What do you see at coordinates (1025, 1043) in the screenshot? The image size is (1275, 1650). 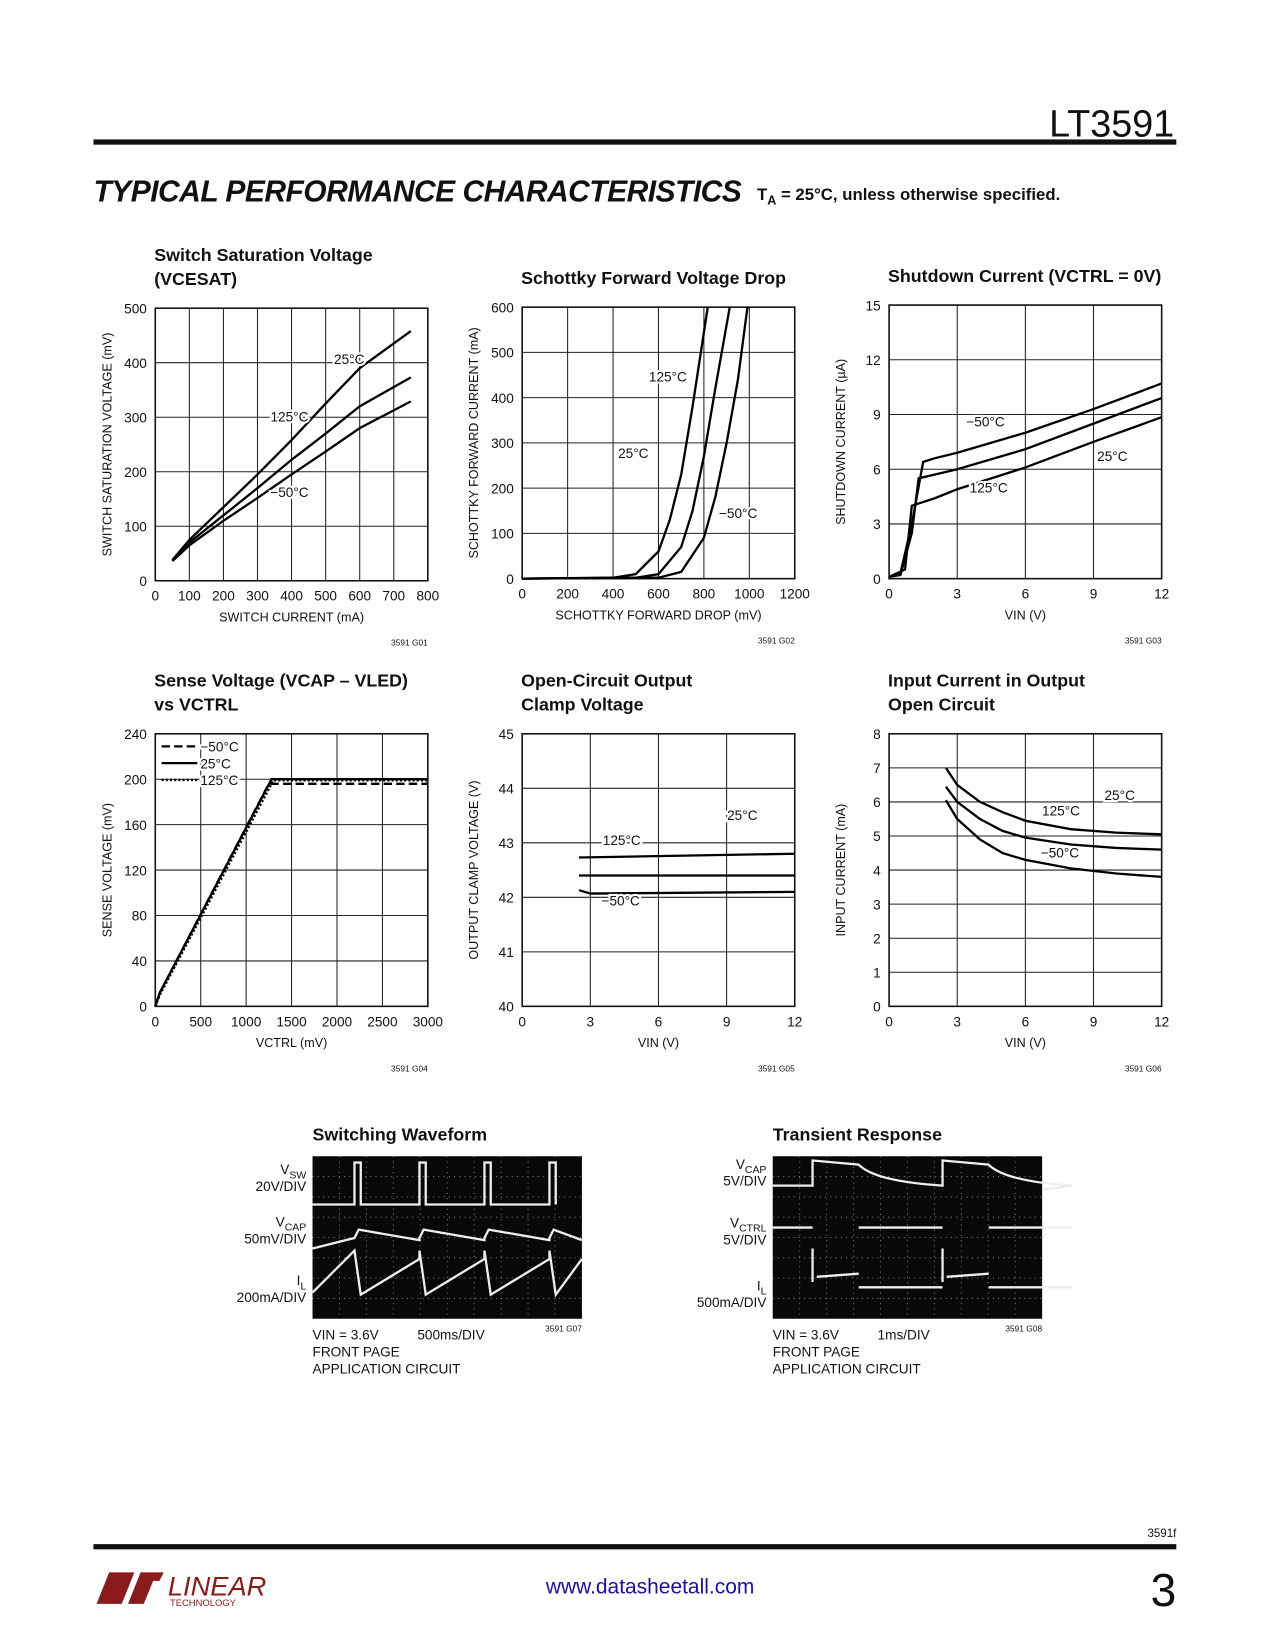 I see `x-axis-label: VIN (V)` at bounding box center [1025, 1043].